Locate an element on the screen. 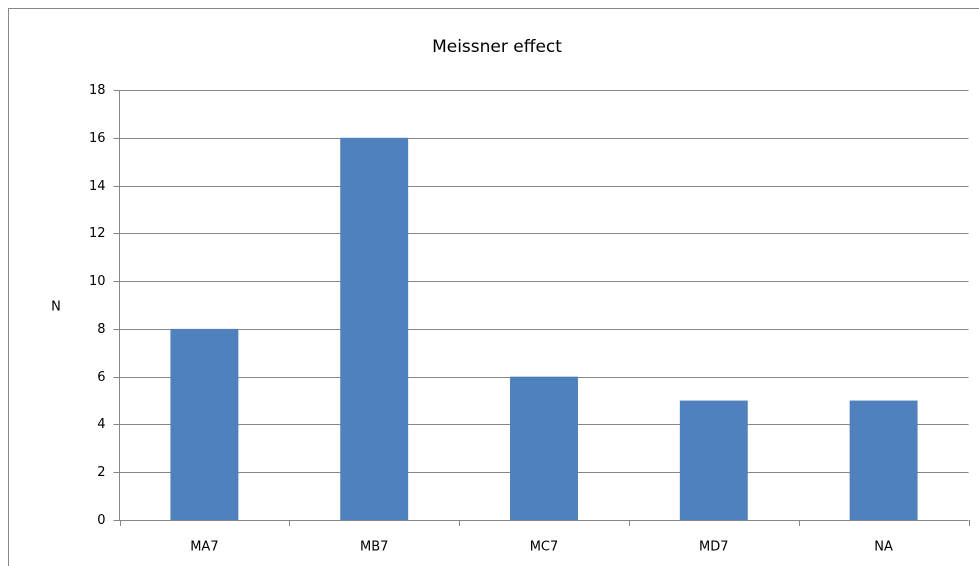  y-tick-label: 4 is located at coordinates (101, 424).